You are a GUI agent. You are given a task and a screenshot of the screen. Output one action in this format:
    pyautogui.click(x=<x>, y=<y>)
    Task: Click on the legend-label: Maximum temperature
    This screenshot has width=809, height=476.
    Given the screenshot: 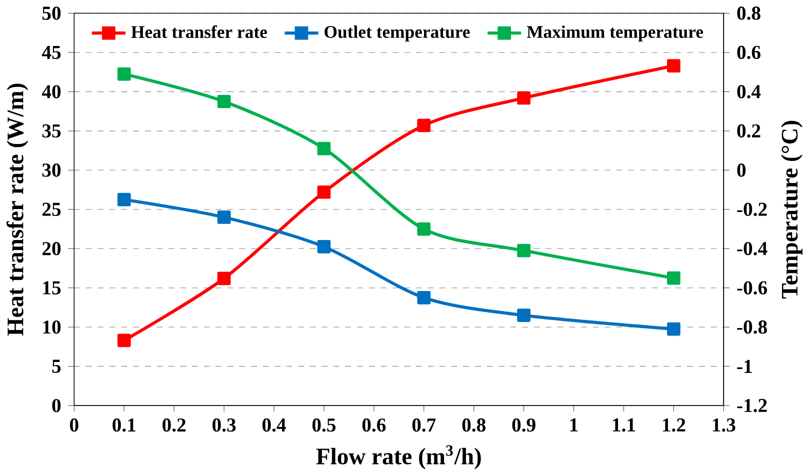 What is the action you would take?
    pyautogui.click(x=615, y=34)
    